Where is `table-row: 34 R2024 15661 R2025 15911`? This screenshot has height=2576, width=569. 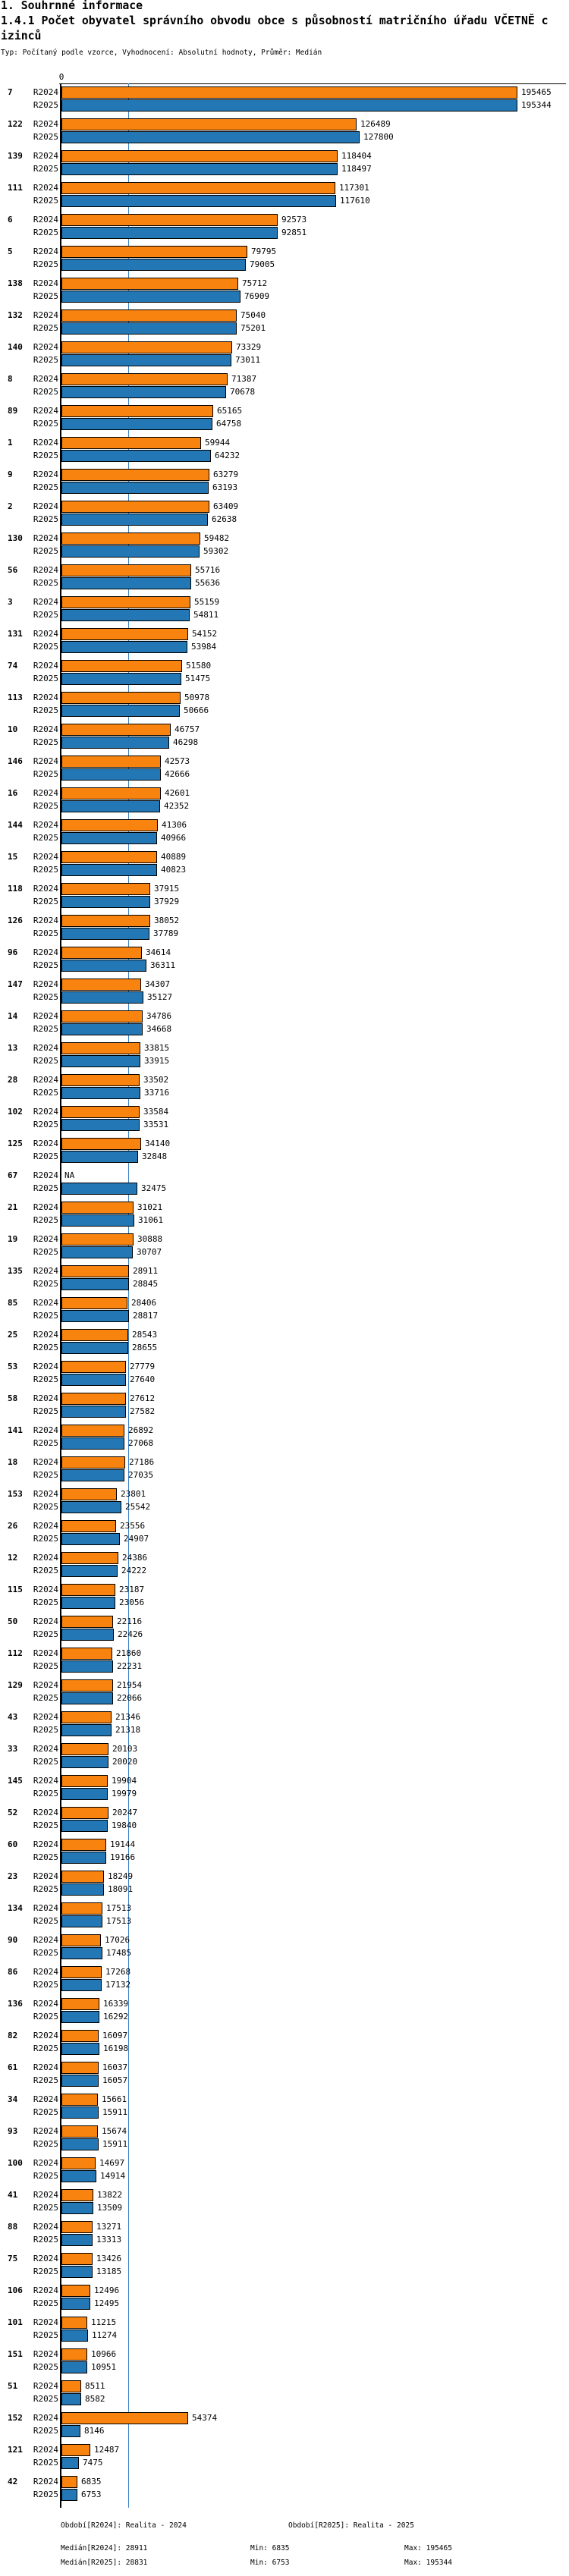 table-row: 34 R2024 15661 R2025 15911 is located at coordinates (284, 2109).